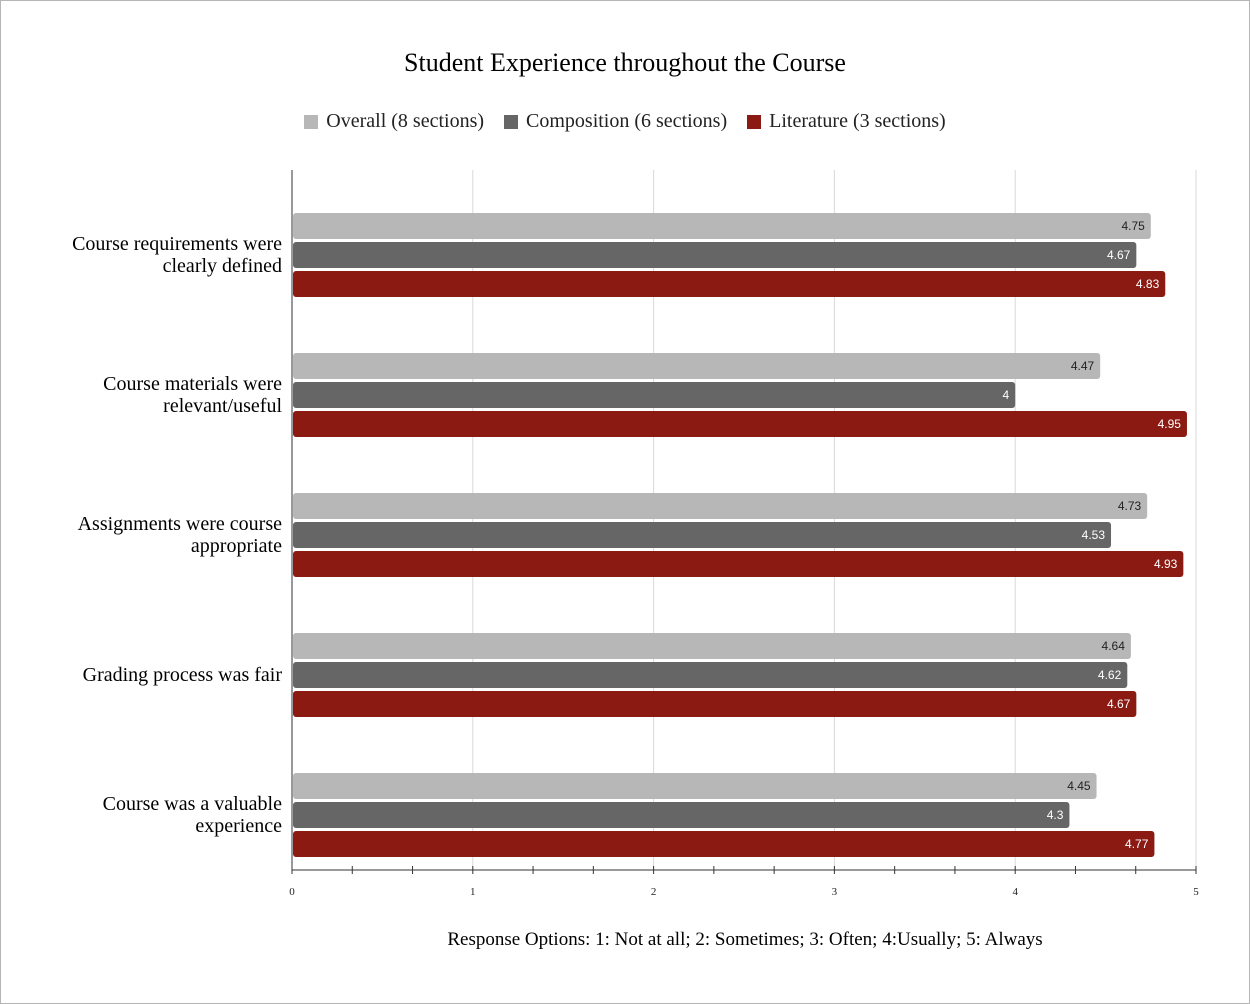  I want to click on legend-item-composition: Composition (6 sections), so click(615, 121).